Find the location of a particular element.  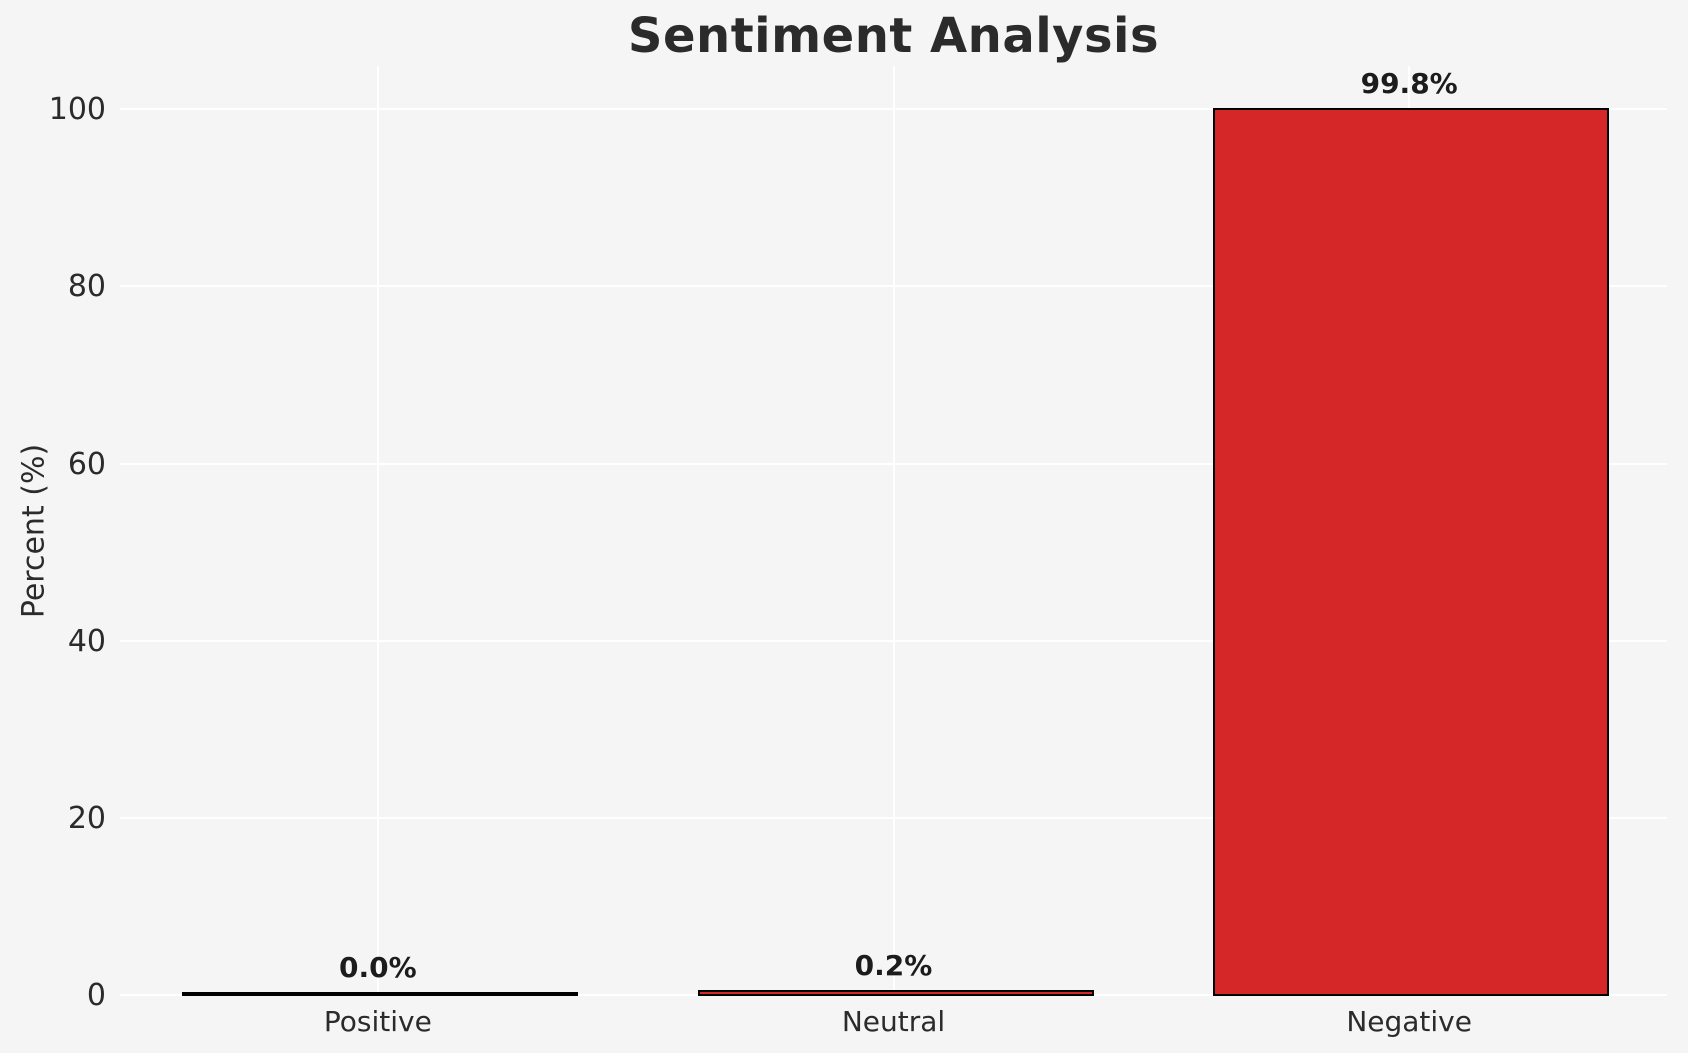

x-tick-label-positive: Positive is located at coordinates (377, 1021).